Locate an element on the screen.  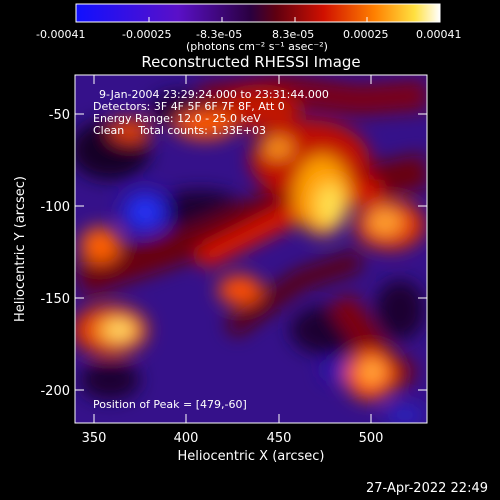
colorbar-tick-label: 8.3e-05 is located at coordinates (293, 34).